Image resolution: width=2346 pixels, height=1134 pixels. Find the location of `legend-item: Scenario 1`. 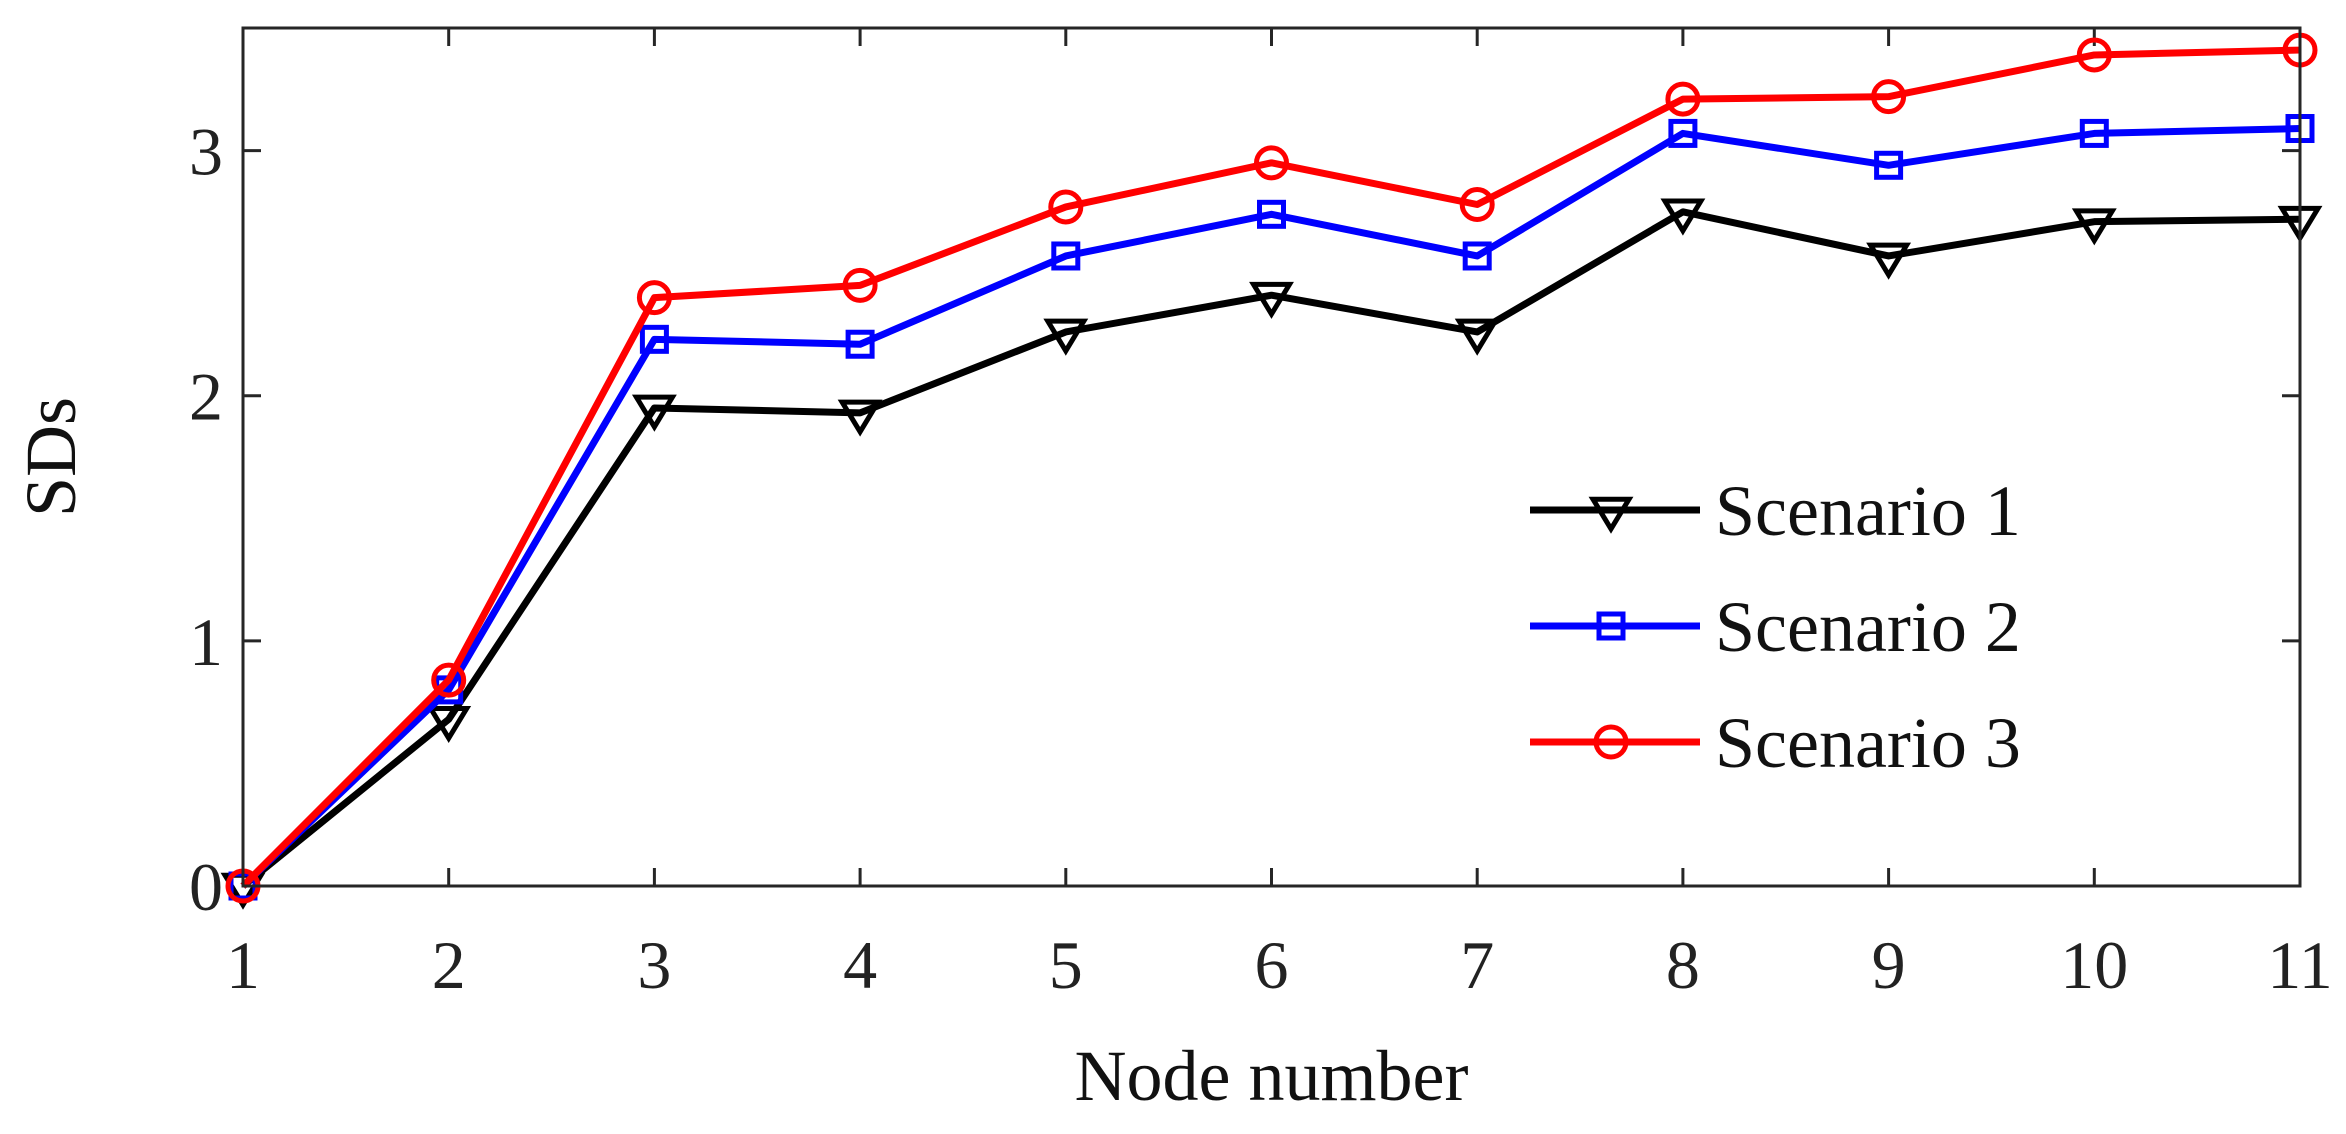

legend-item: Scenario 1 is located at coordinates (1775, 511).